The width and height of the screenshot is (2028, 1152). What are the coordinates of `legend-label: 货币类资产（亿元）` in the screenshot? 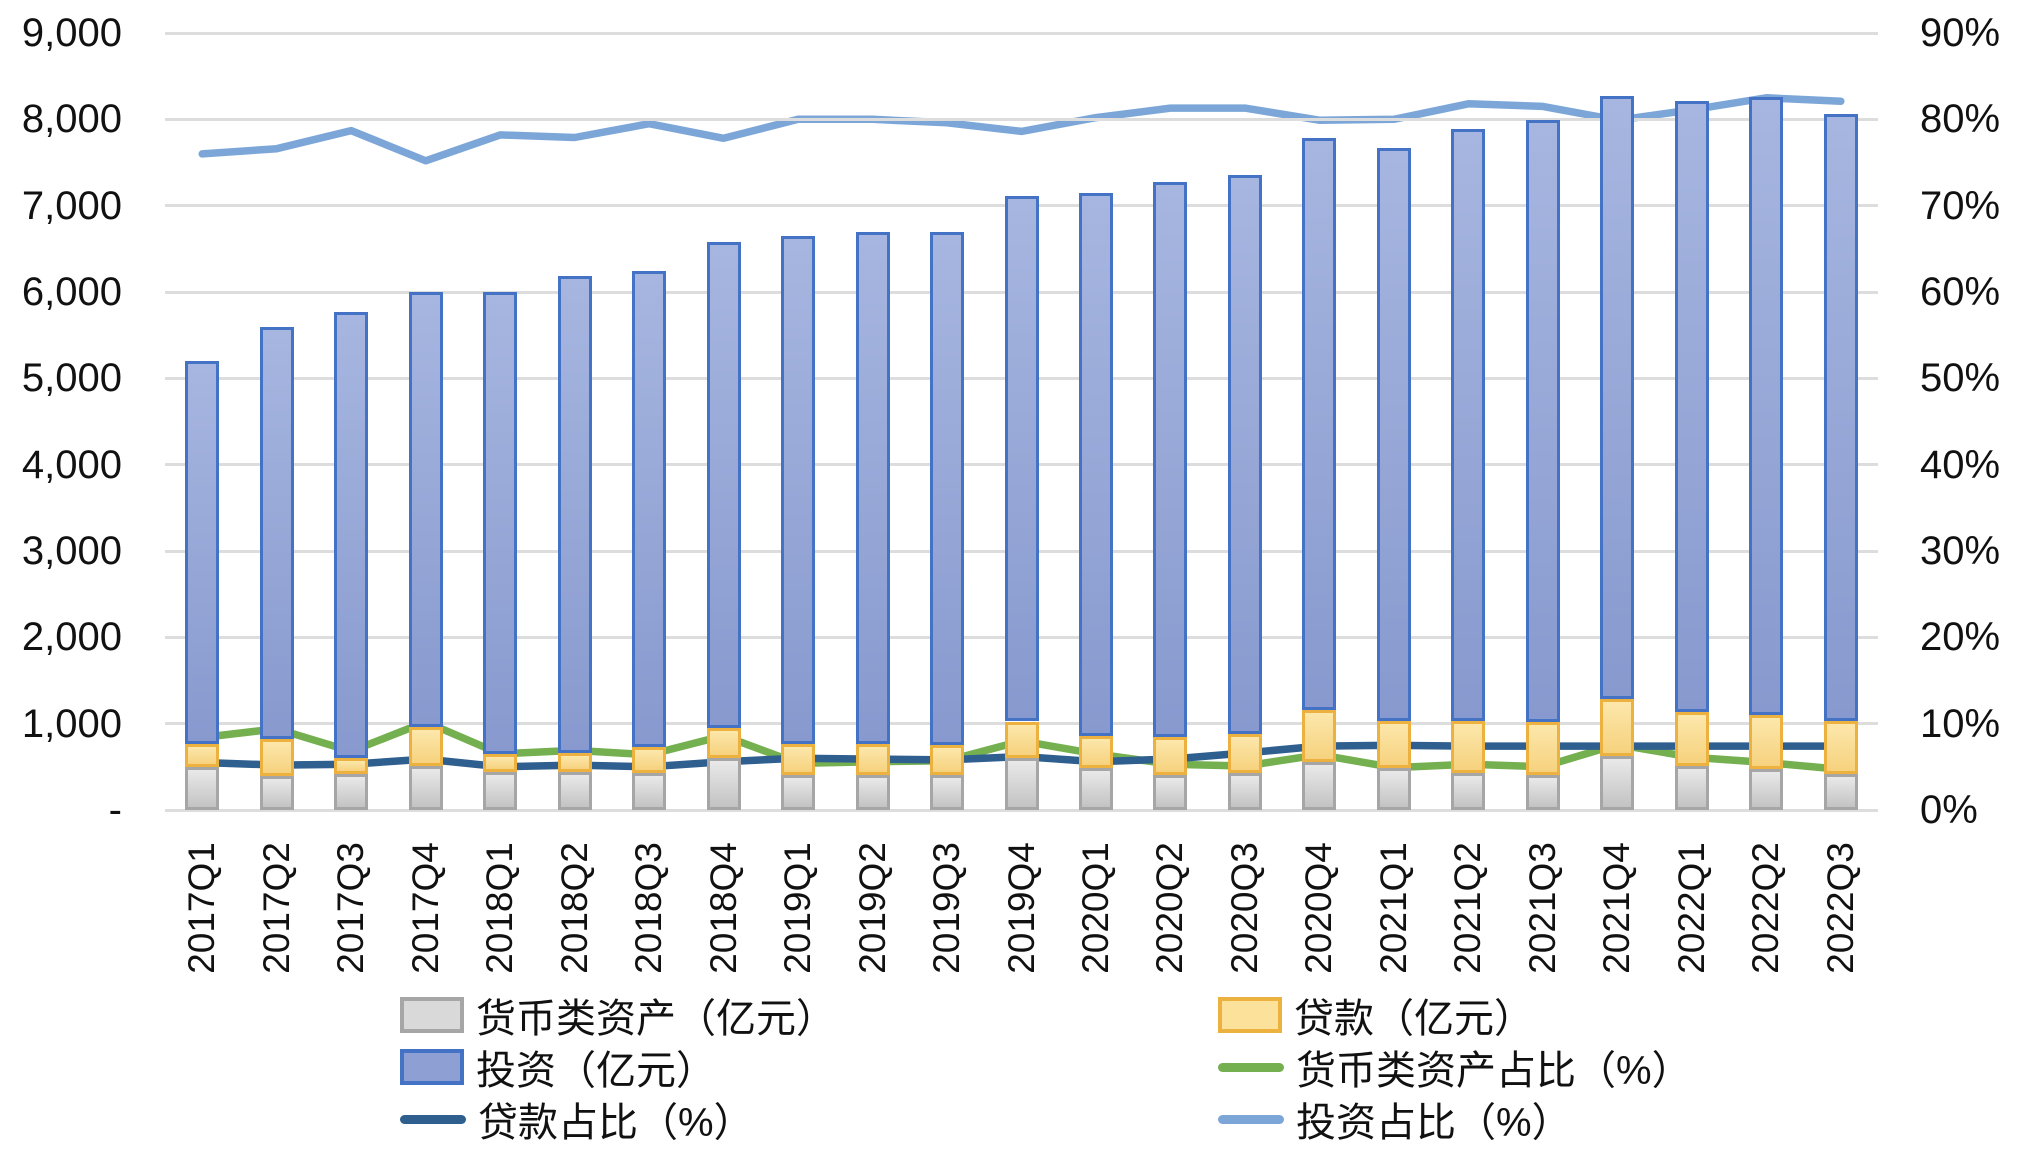 It's located at (656, 1019).